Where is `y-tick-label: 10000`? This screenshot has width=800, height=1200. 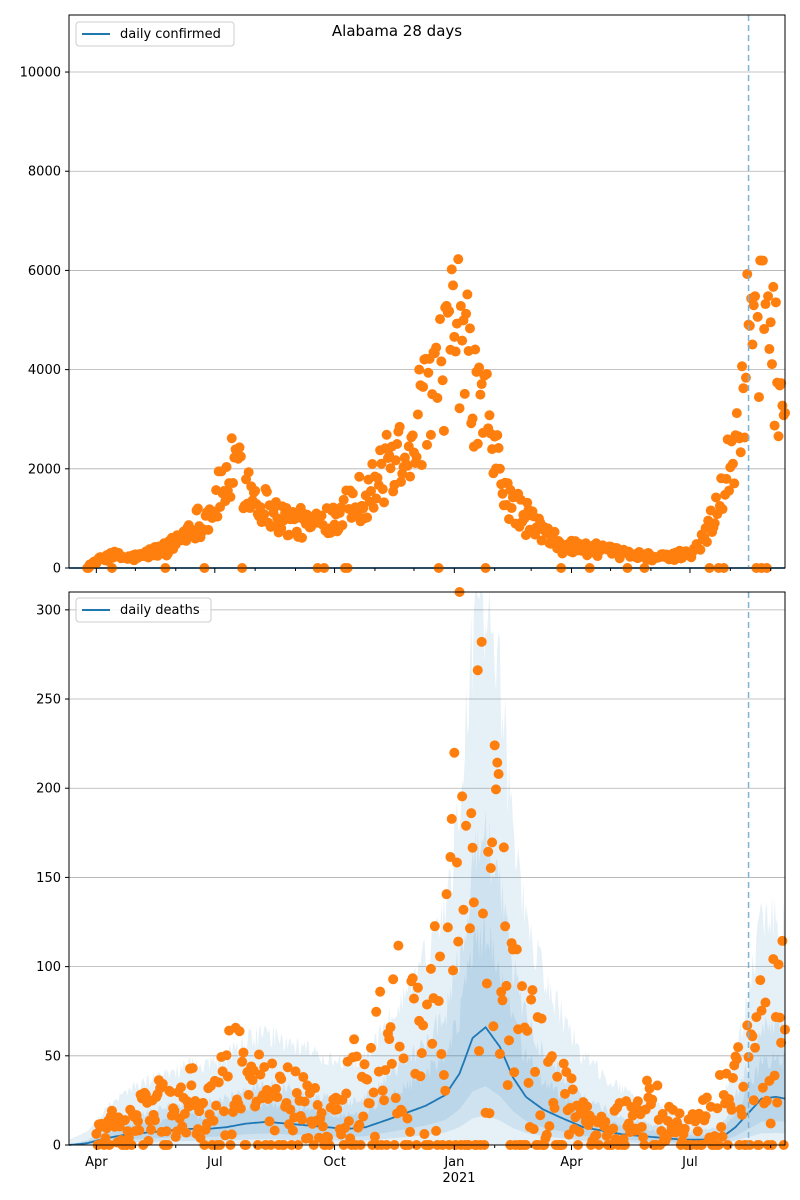
y-tick-label: 10000 is located at coordinates (40, 73).